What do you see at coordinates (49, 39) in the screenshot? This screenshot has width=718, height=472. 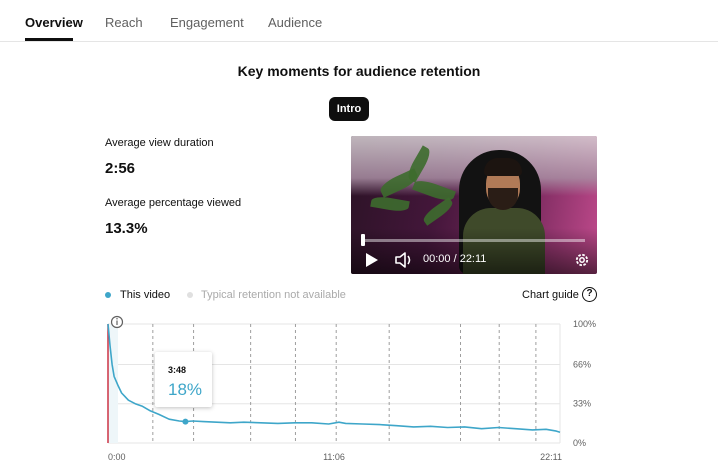 I see `active-tab-indicator` at bounding box center [49, 39].